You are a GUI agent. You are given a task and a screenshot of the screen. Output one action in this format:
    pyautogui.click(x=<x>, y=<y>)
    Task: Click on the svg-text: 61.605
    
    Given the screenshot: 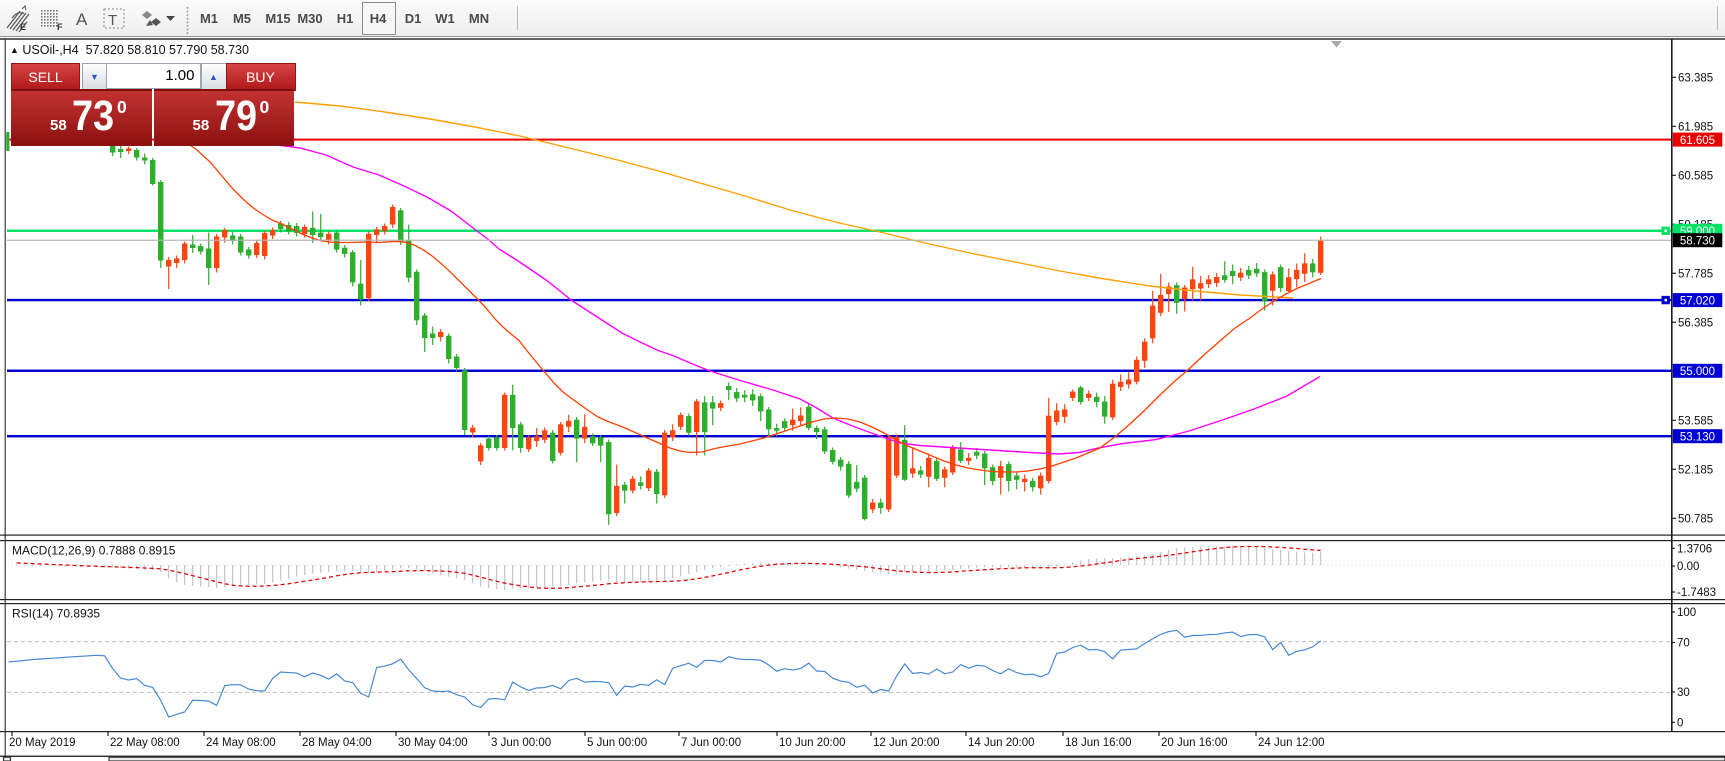 What is the action you would take?
    pyautogui.click(x=1697, y=141)
    